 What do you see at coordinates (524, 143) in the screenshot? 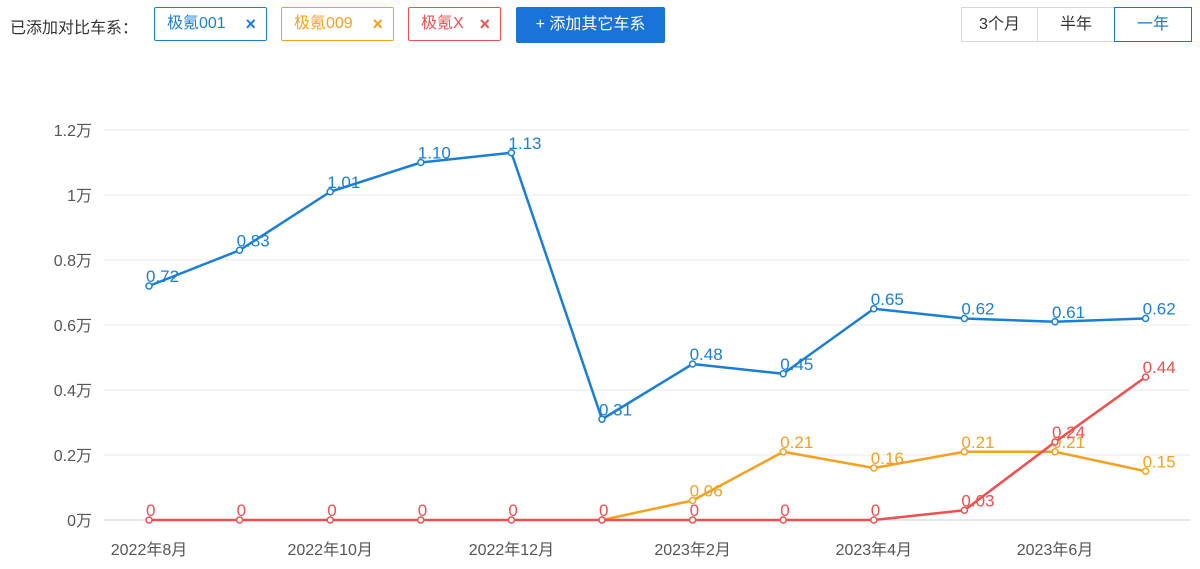
I see `data-label: 1.13` at bounding box center [524, 143].